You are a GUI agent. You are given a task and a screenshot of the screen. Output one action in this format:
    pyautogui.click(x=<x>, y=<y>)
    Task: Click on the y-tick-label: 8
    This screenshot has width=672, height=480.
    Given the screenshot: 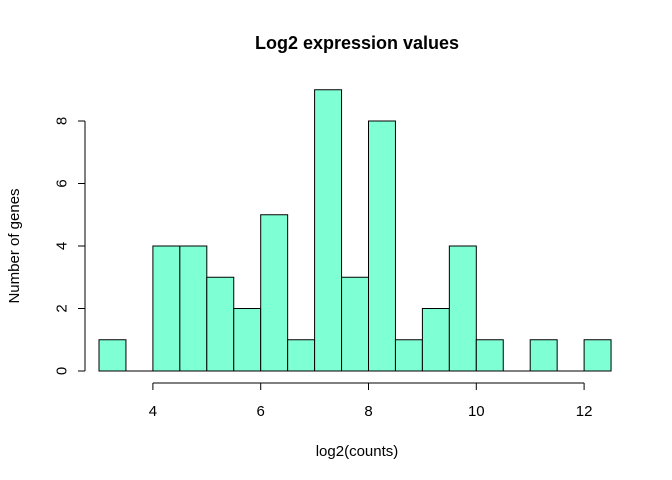 What is the action you would take?
    pyautogui.click(x=62, y=121)
    